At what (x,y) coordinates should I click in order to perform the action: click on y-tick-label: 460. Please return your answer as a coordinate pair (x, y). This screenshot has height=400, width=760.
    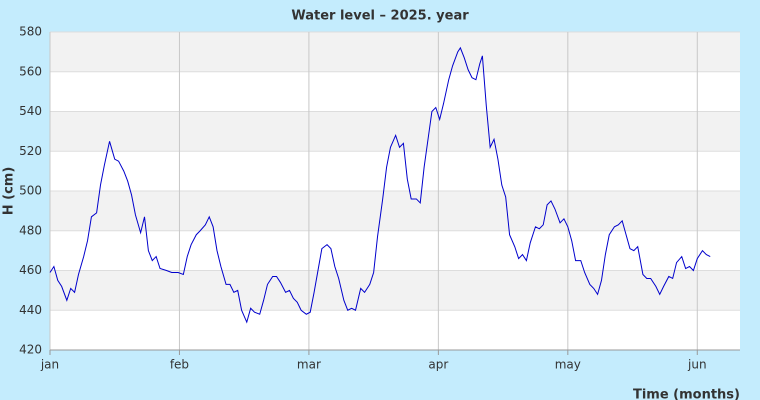
    Looking at the image, I should click on (30, 270).